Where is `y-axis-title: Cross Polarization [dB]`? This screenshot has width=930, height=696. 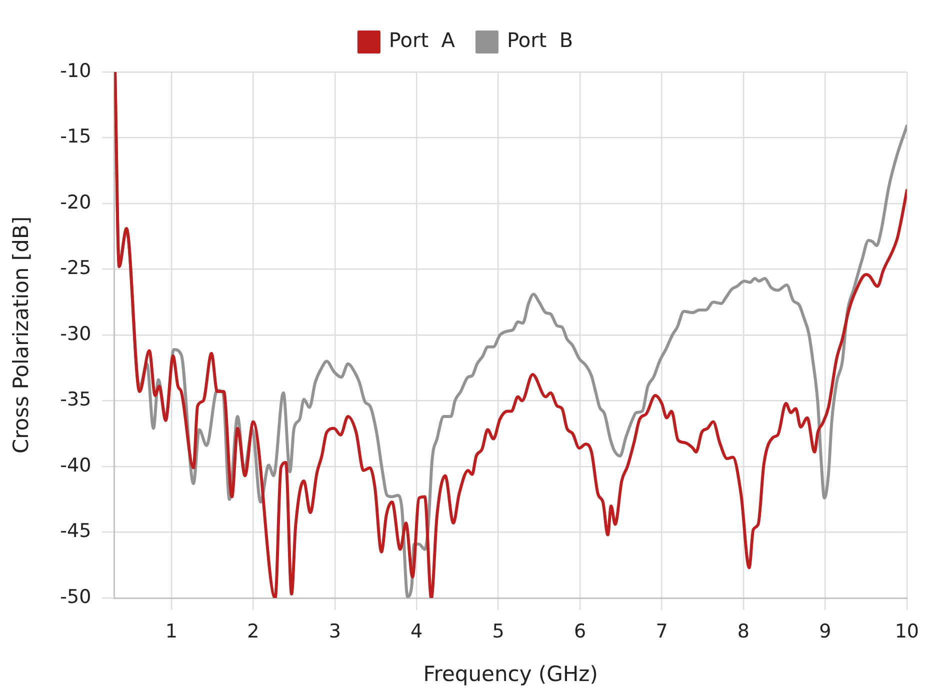
y-axis-title: Cross Polarization [dB] is located at coordinates (21, 335).